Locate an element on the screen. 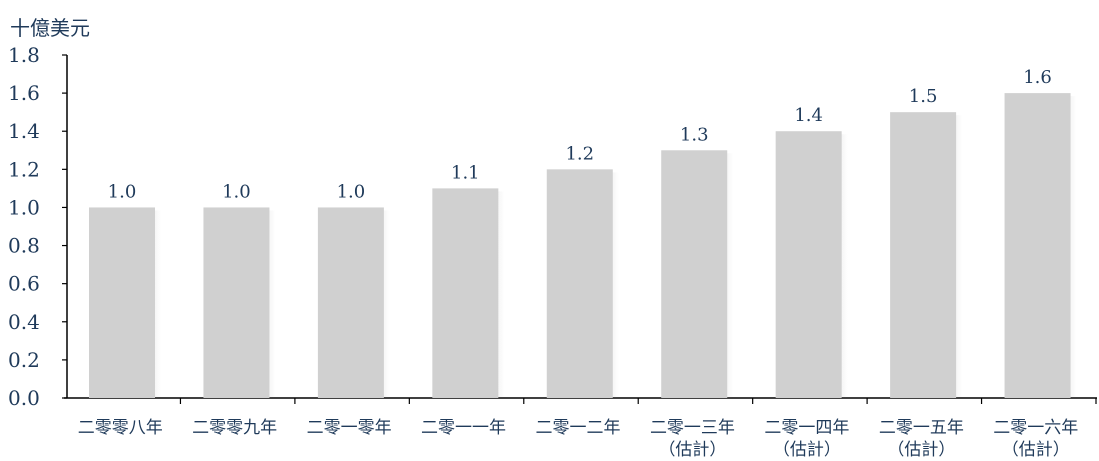 The height and width of the screenshot is (461, 1099). x-tick-label: 二零零九年 is located at coordinates (234, 428).